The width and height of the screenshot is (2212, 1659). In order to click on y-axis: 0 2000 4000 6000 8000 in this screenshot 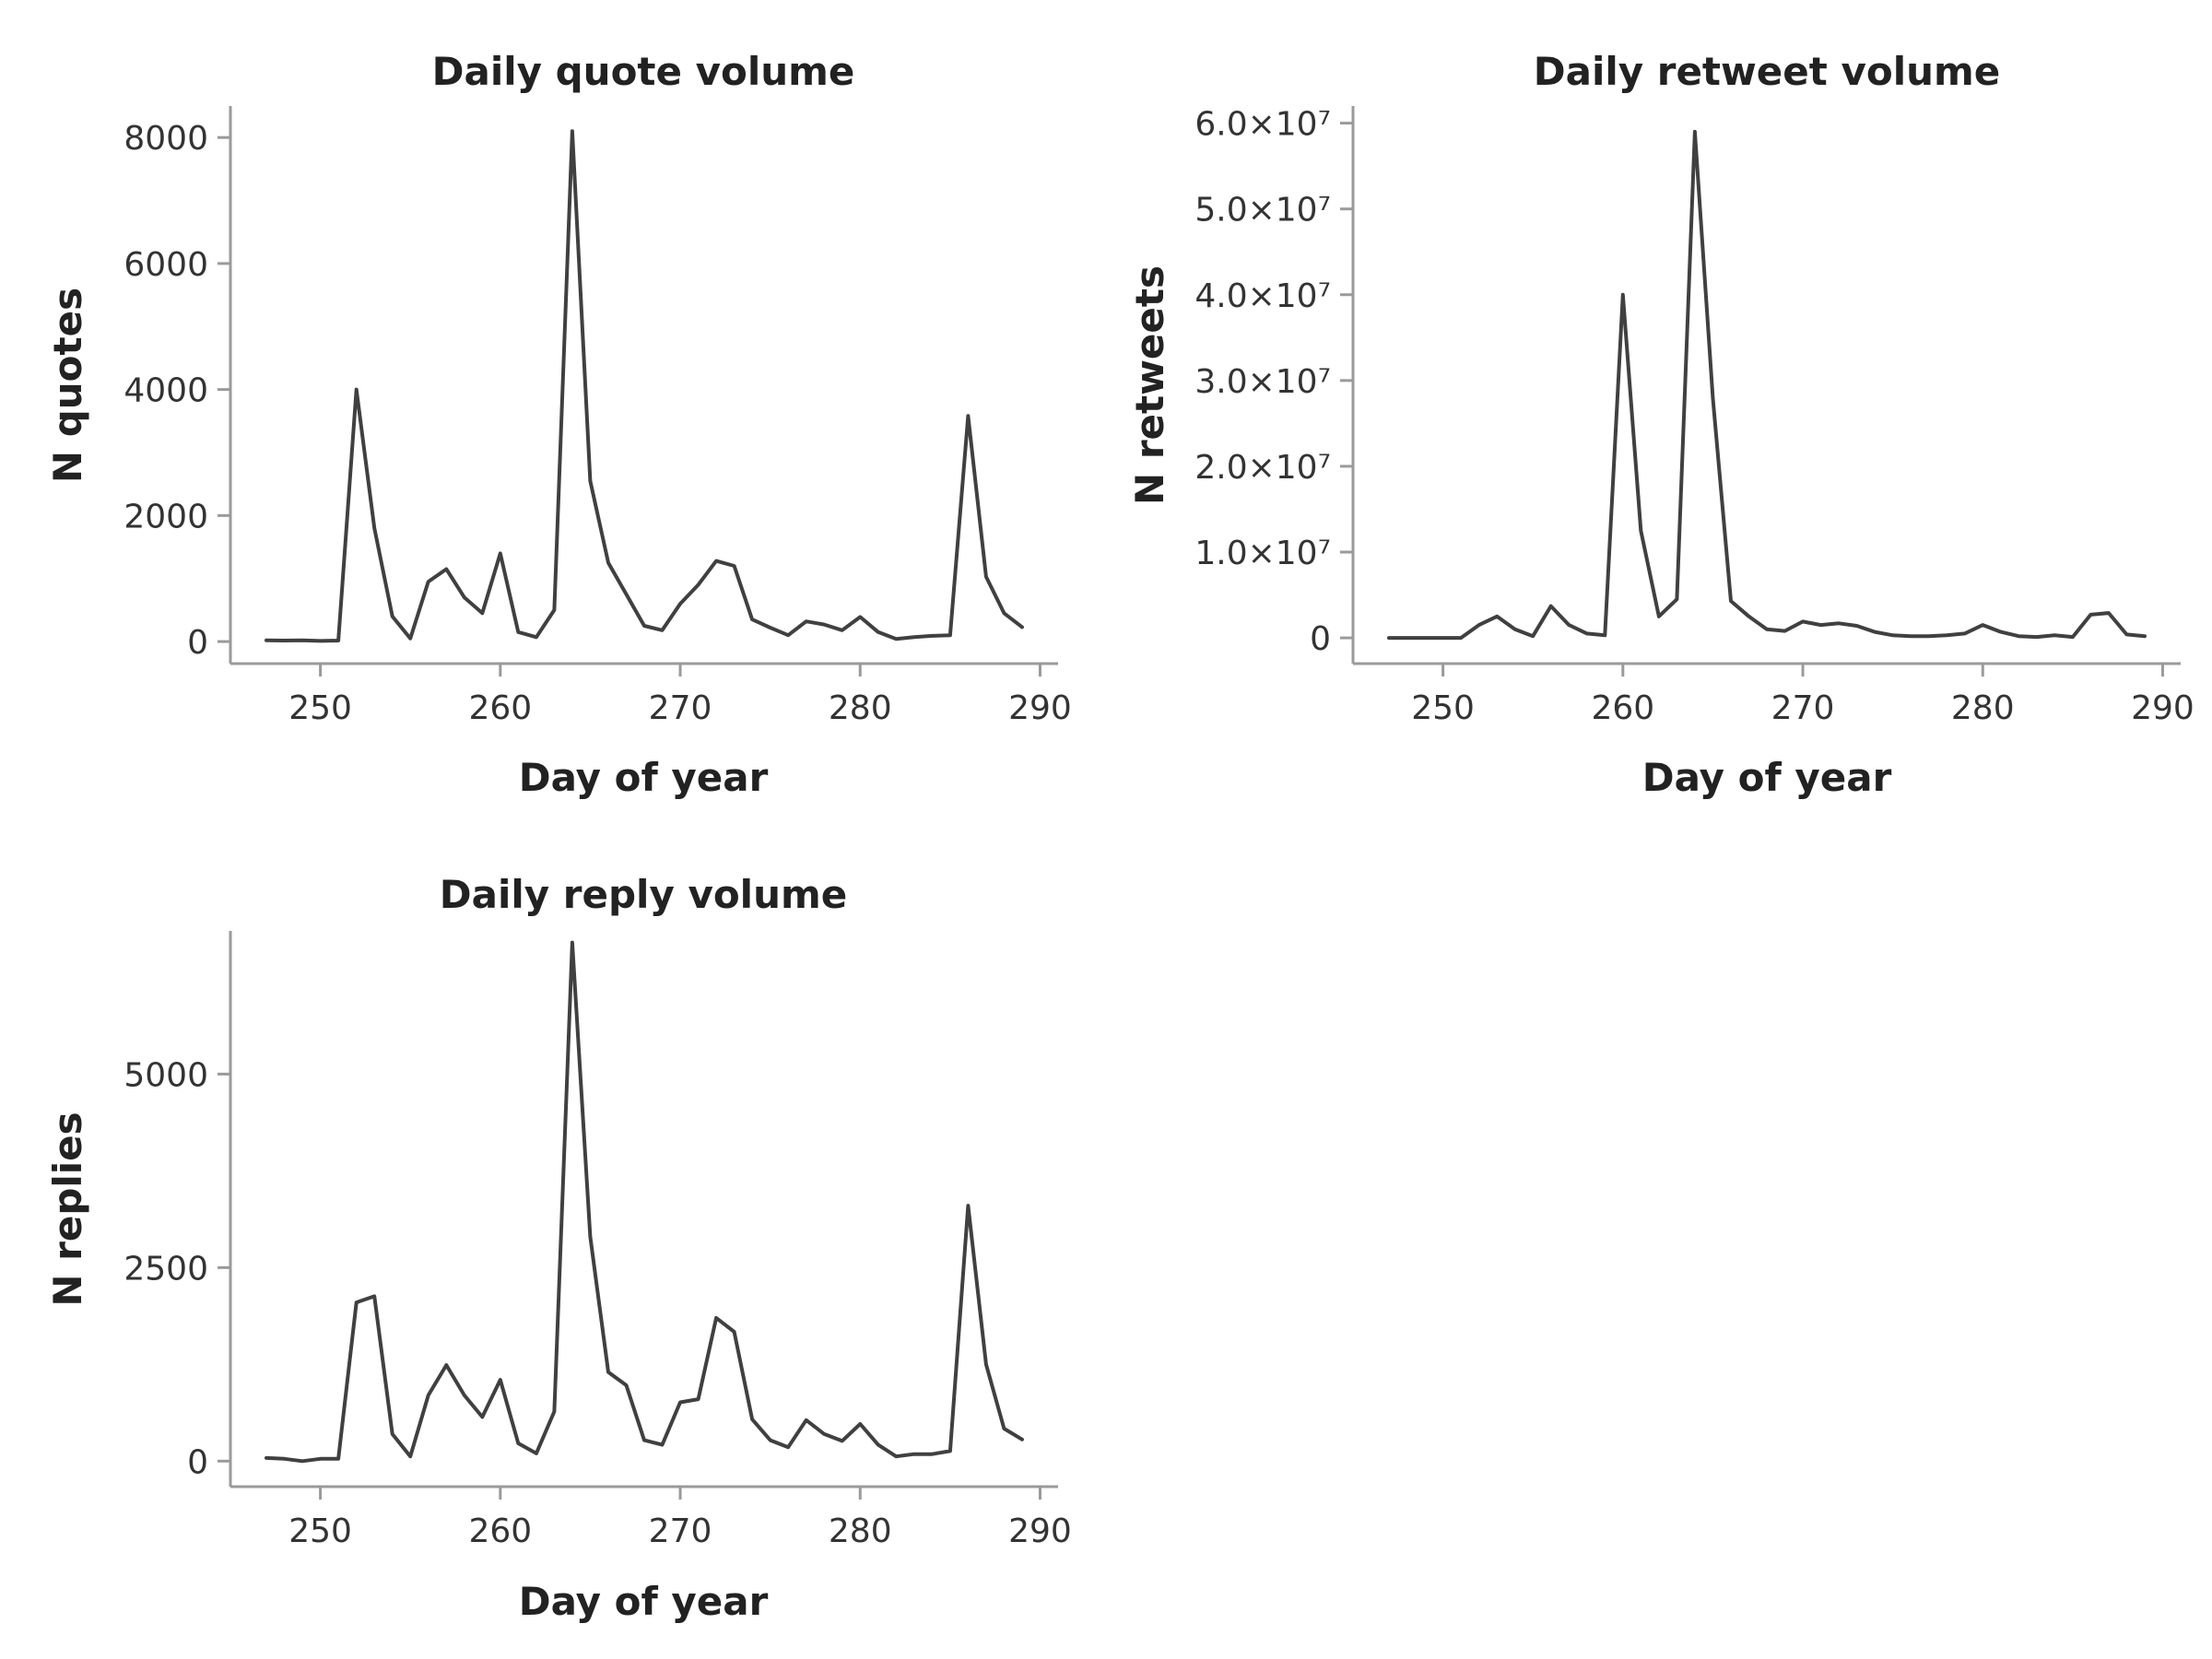, I will do `click(178, 385)`.